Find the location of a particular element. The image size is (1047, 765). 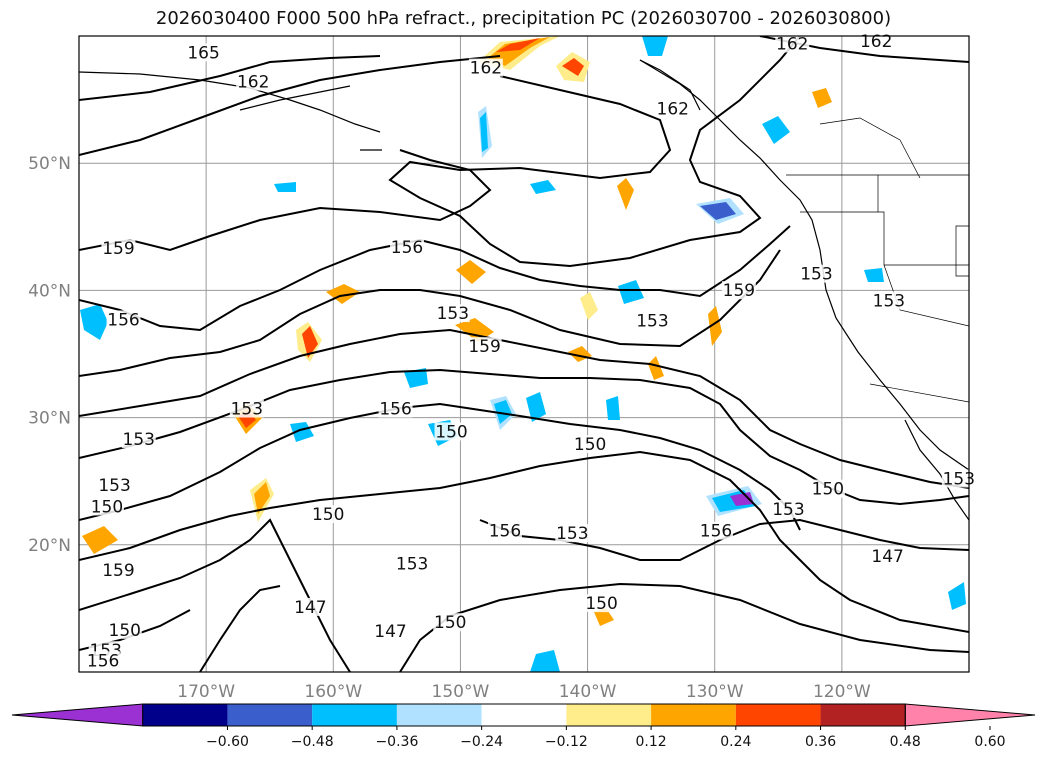

colorbar-tick-label: 0.36 is located at coordinates (820, 742).